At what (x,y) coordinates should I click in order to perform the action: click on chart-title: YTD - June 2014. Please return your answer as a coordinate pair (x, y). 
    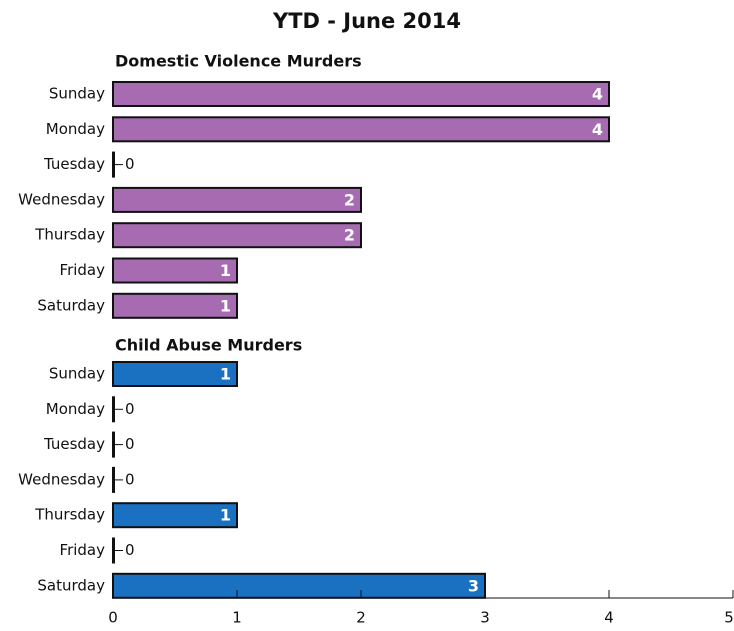
    Looking at the image, I should click on (366, 21).